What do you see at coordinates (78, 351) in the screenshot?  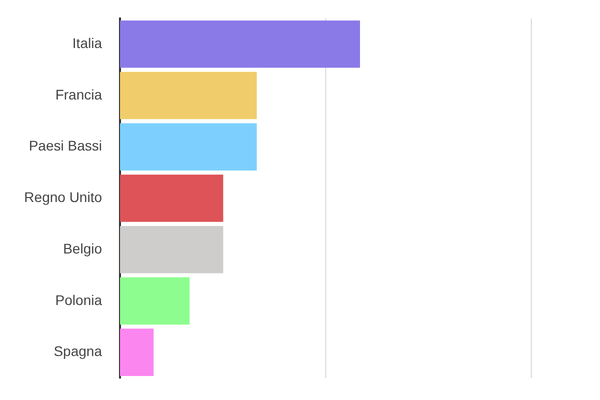 I see `y-tick-label: Spagna` at bounding box center [78, 351].